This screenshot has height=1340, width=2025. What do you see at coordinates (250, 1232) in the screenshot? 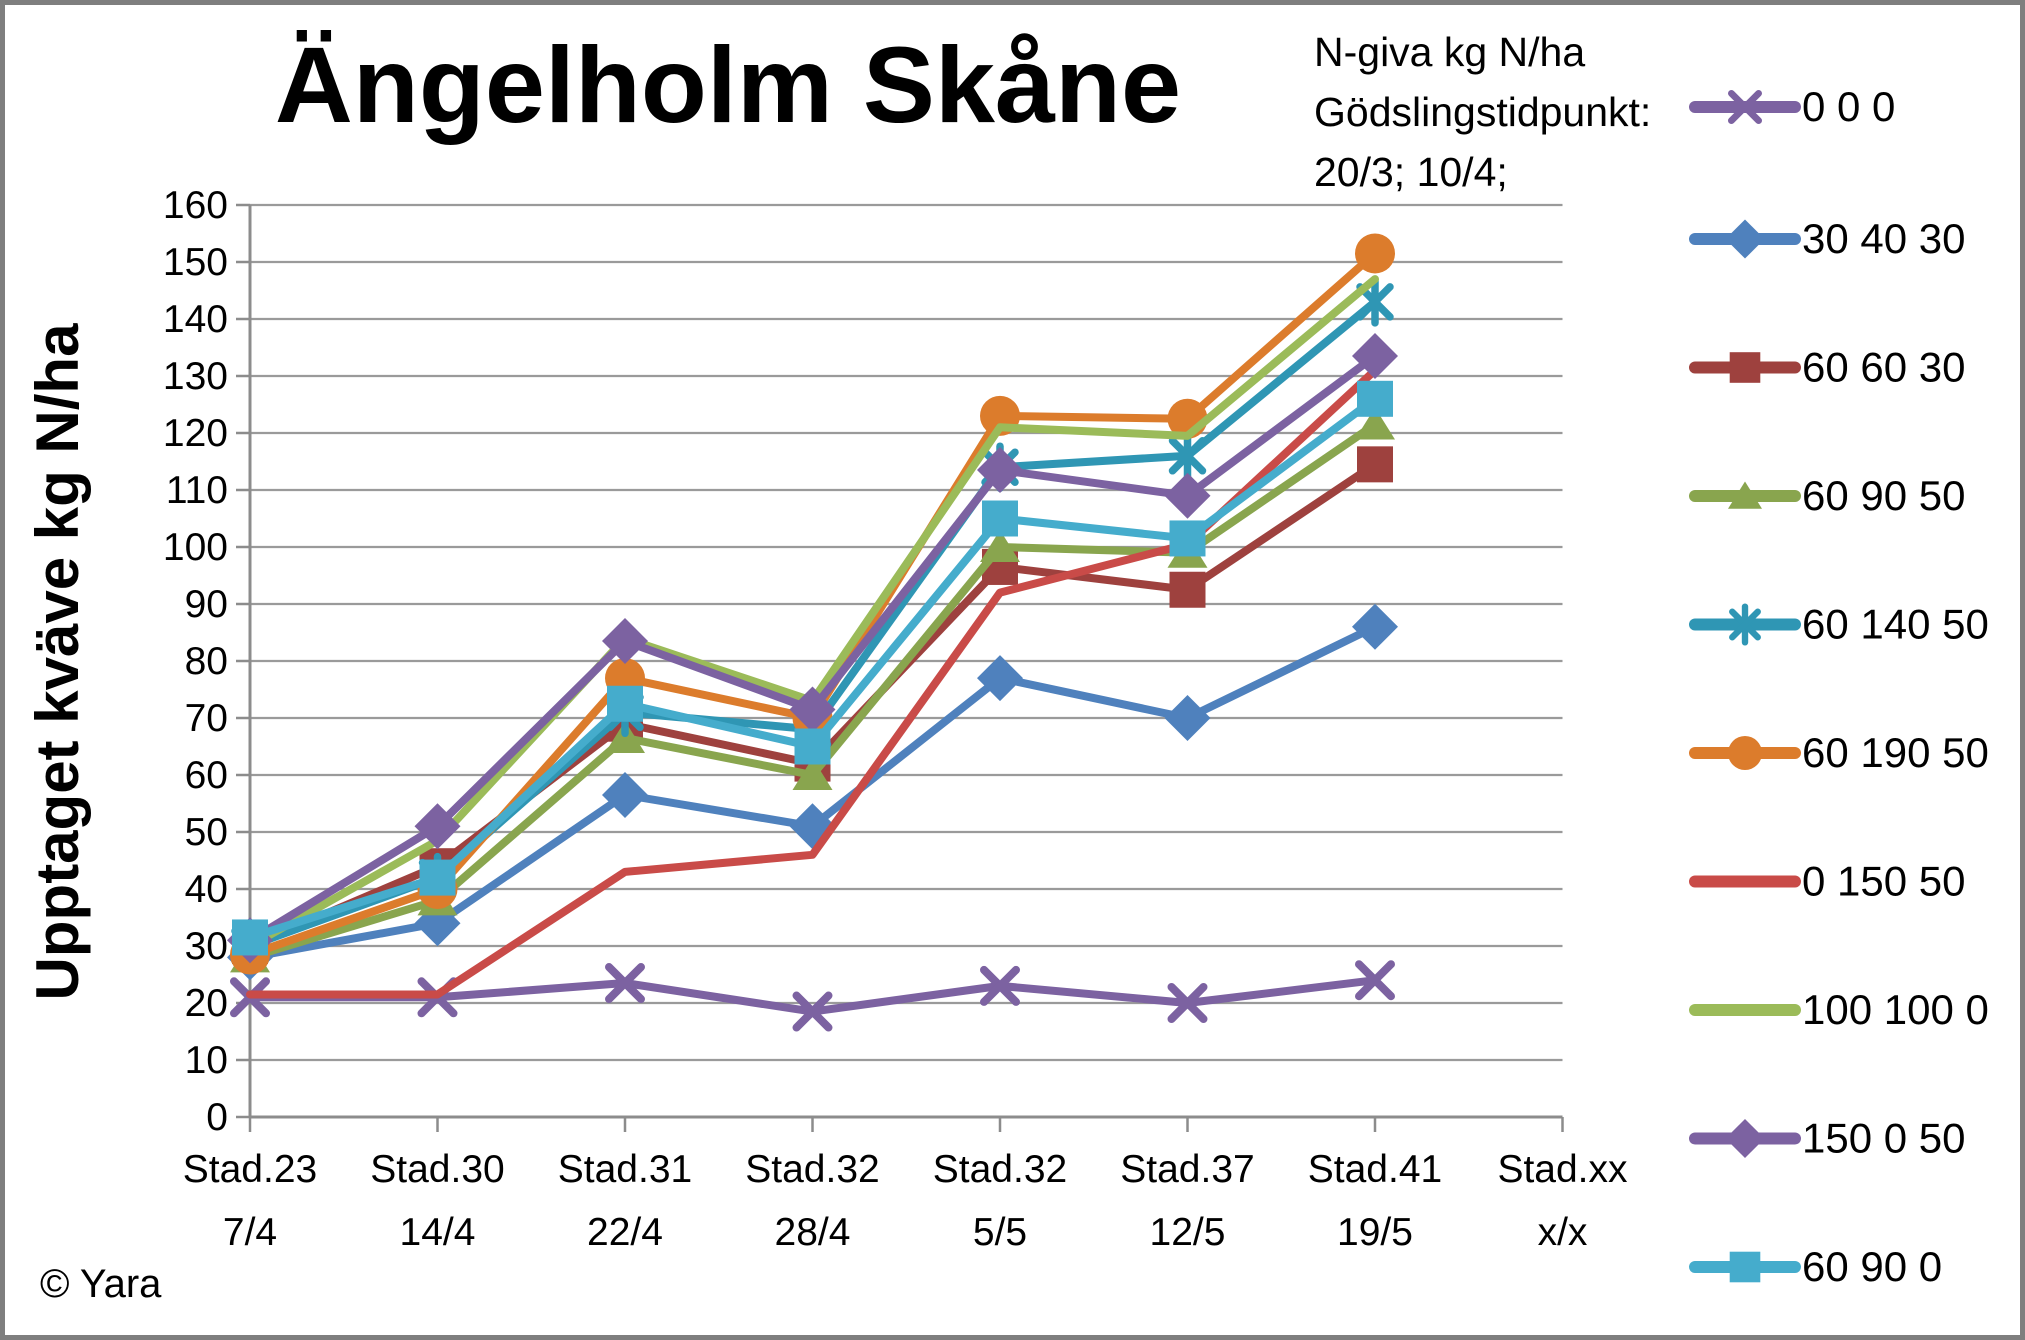
I see `x-label-date-0: 7/4` at bounding box center [250, 1232].